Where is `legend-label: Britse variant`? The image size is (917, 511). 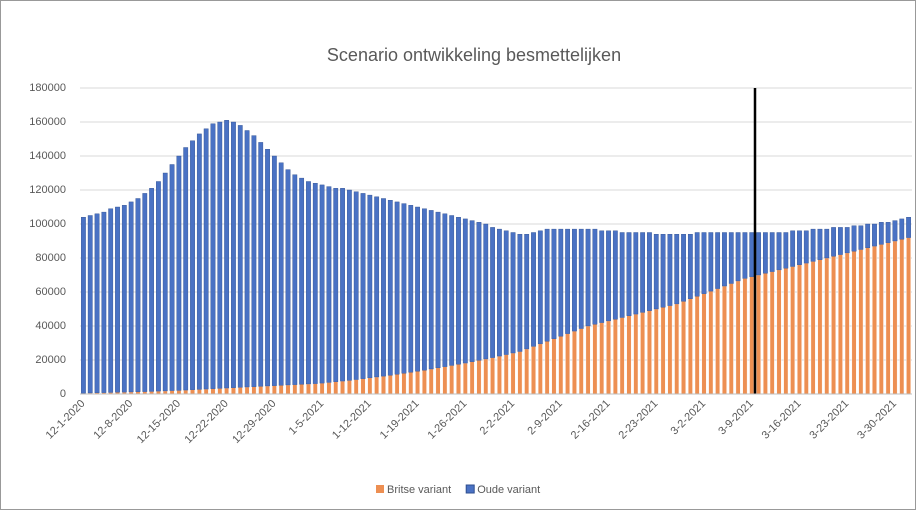
legend-label: Britse variant is located at coordinates (419, 490).